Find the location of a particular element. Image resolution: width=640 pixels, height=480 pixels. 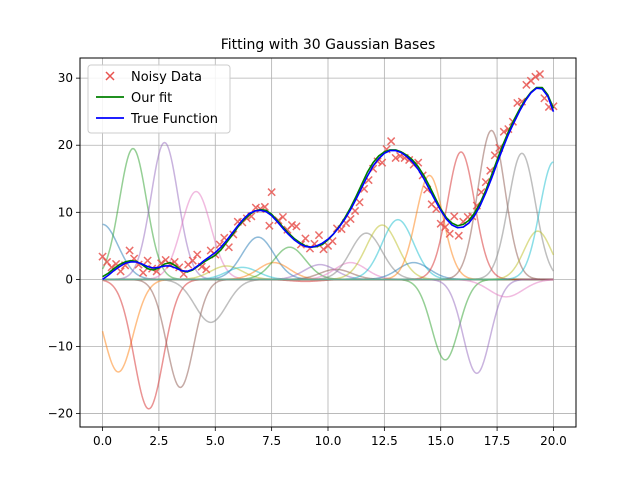

x-tick-label: 15.0 is located at coordinates (440, 441).